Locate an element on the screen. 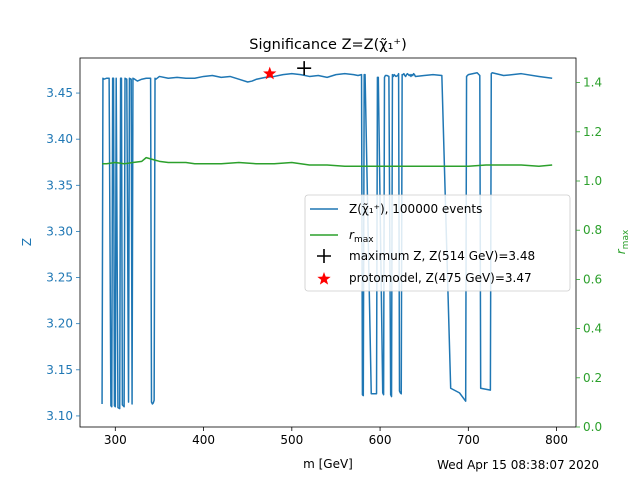  legend-box is located at coordinates (437, 243).